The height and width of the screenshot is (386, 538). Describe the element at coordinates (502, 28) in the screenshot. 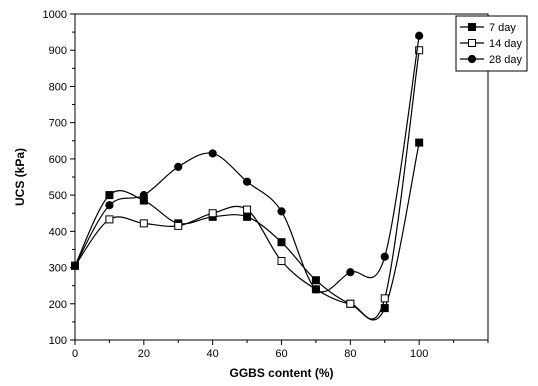

I see `legend-label-7-day: 7 day` at that location.